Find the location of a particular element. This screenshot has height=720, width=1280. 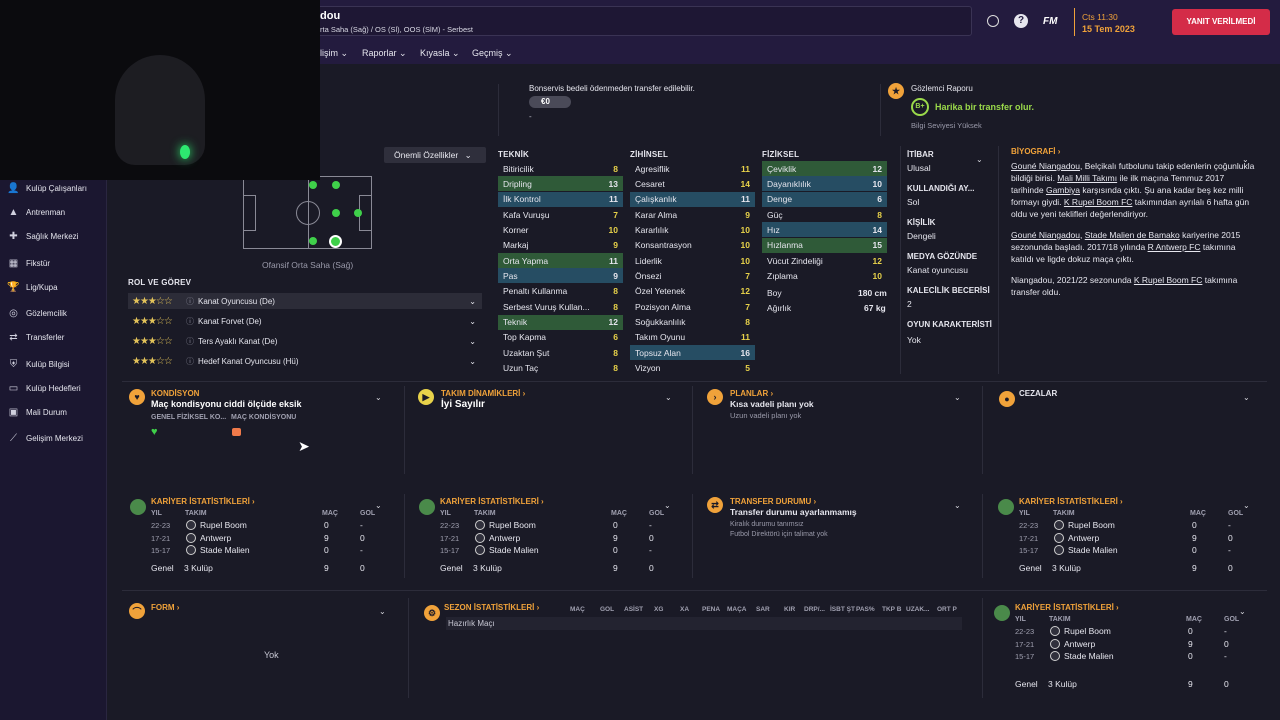

bio-title: BİYOGRAFİ › is located at coordinates (1035, 151).